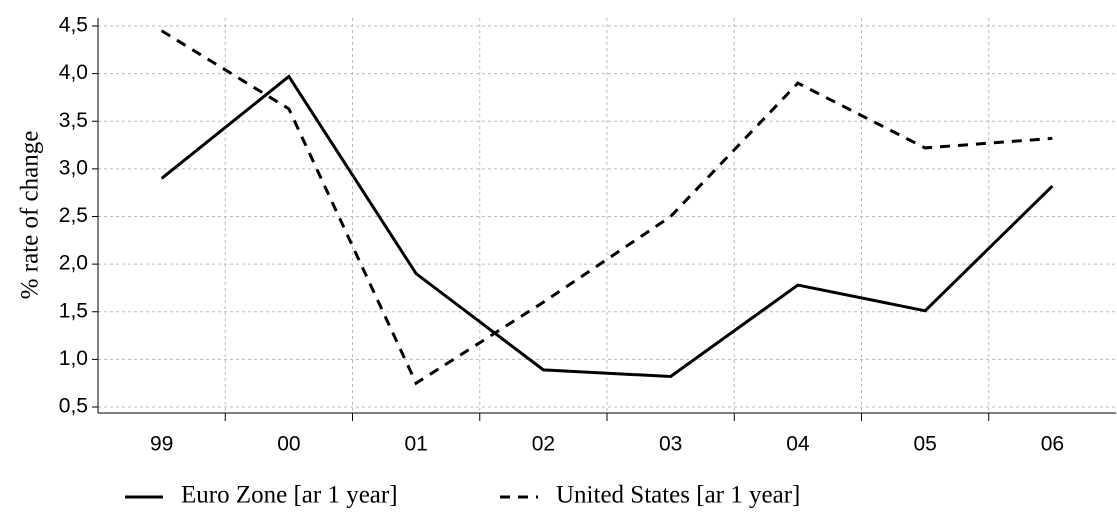 The height and width of the screenshot is (519, 1117). What do you see at coordinates (289, 495) in the screenshot?
I see `legend-label: Euro Zone [ar 1 year]` at bounding box center [289, 495].